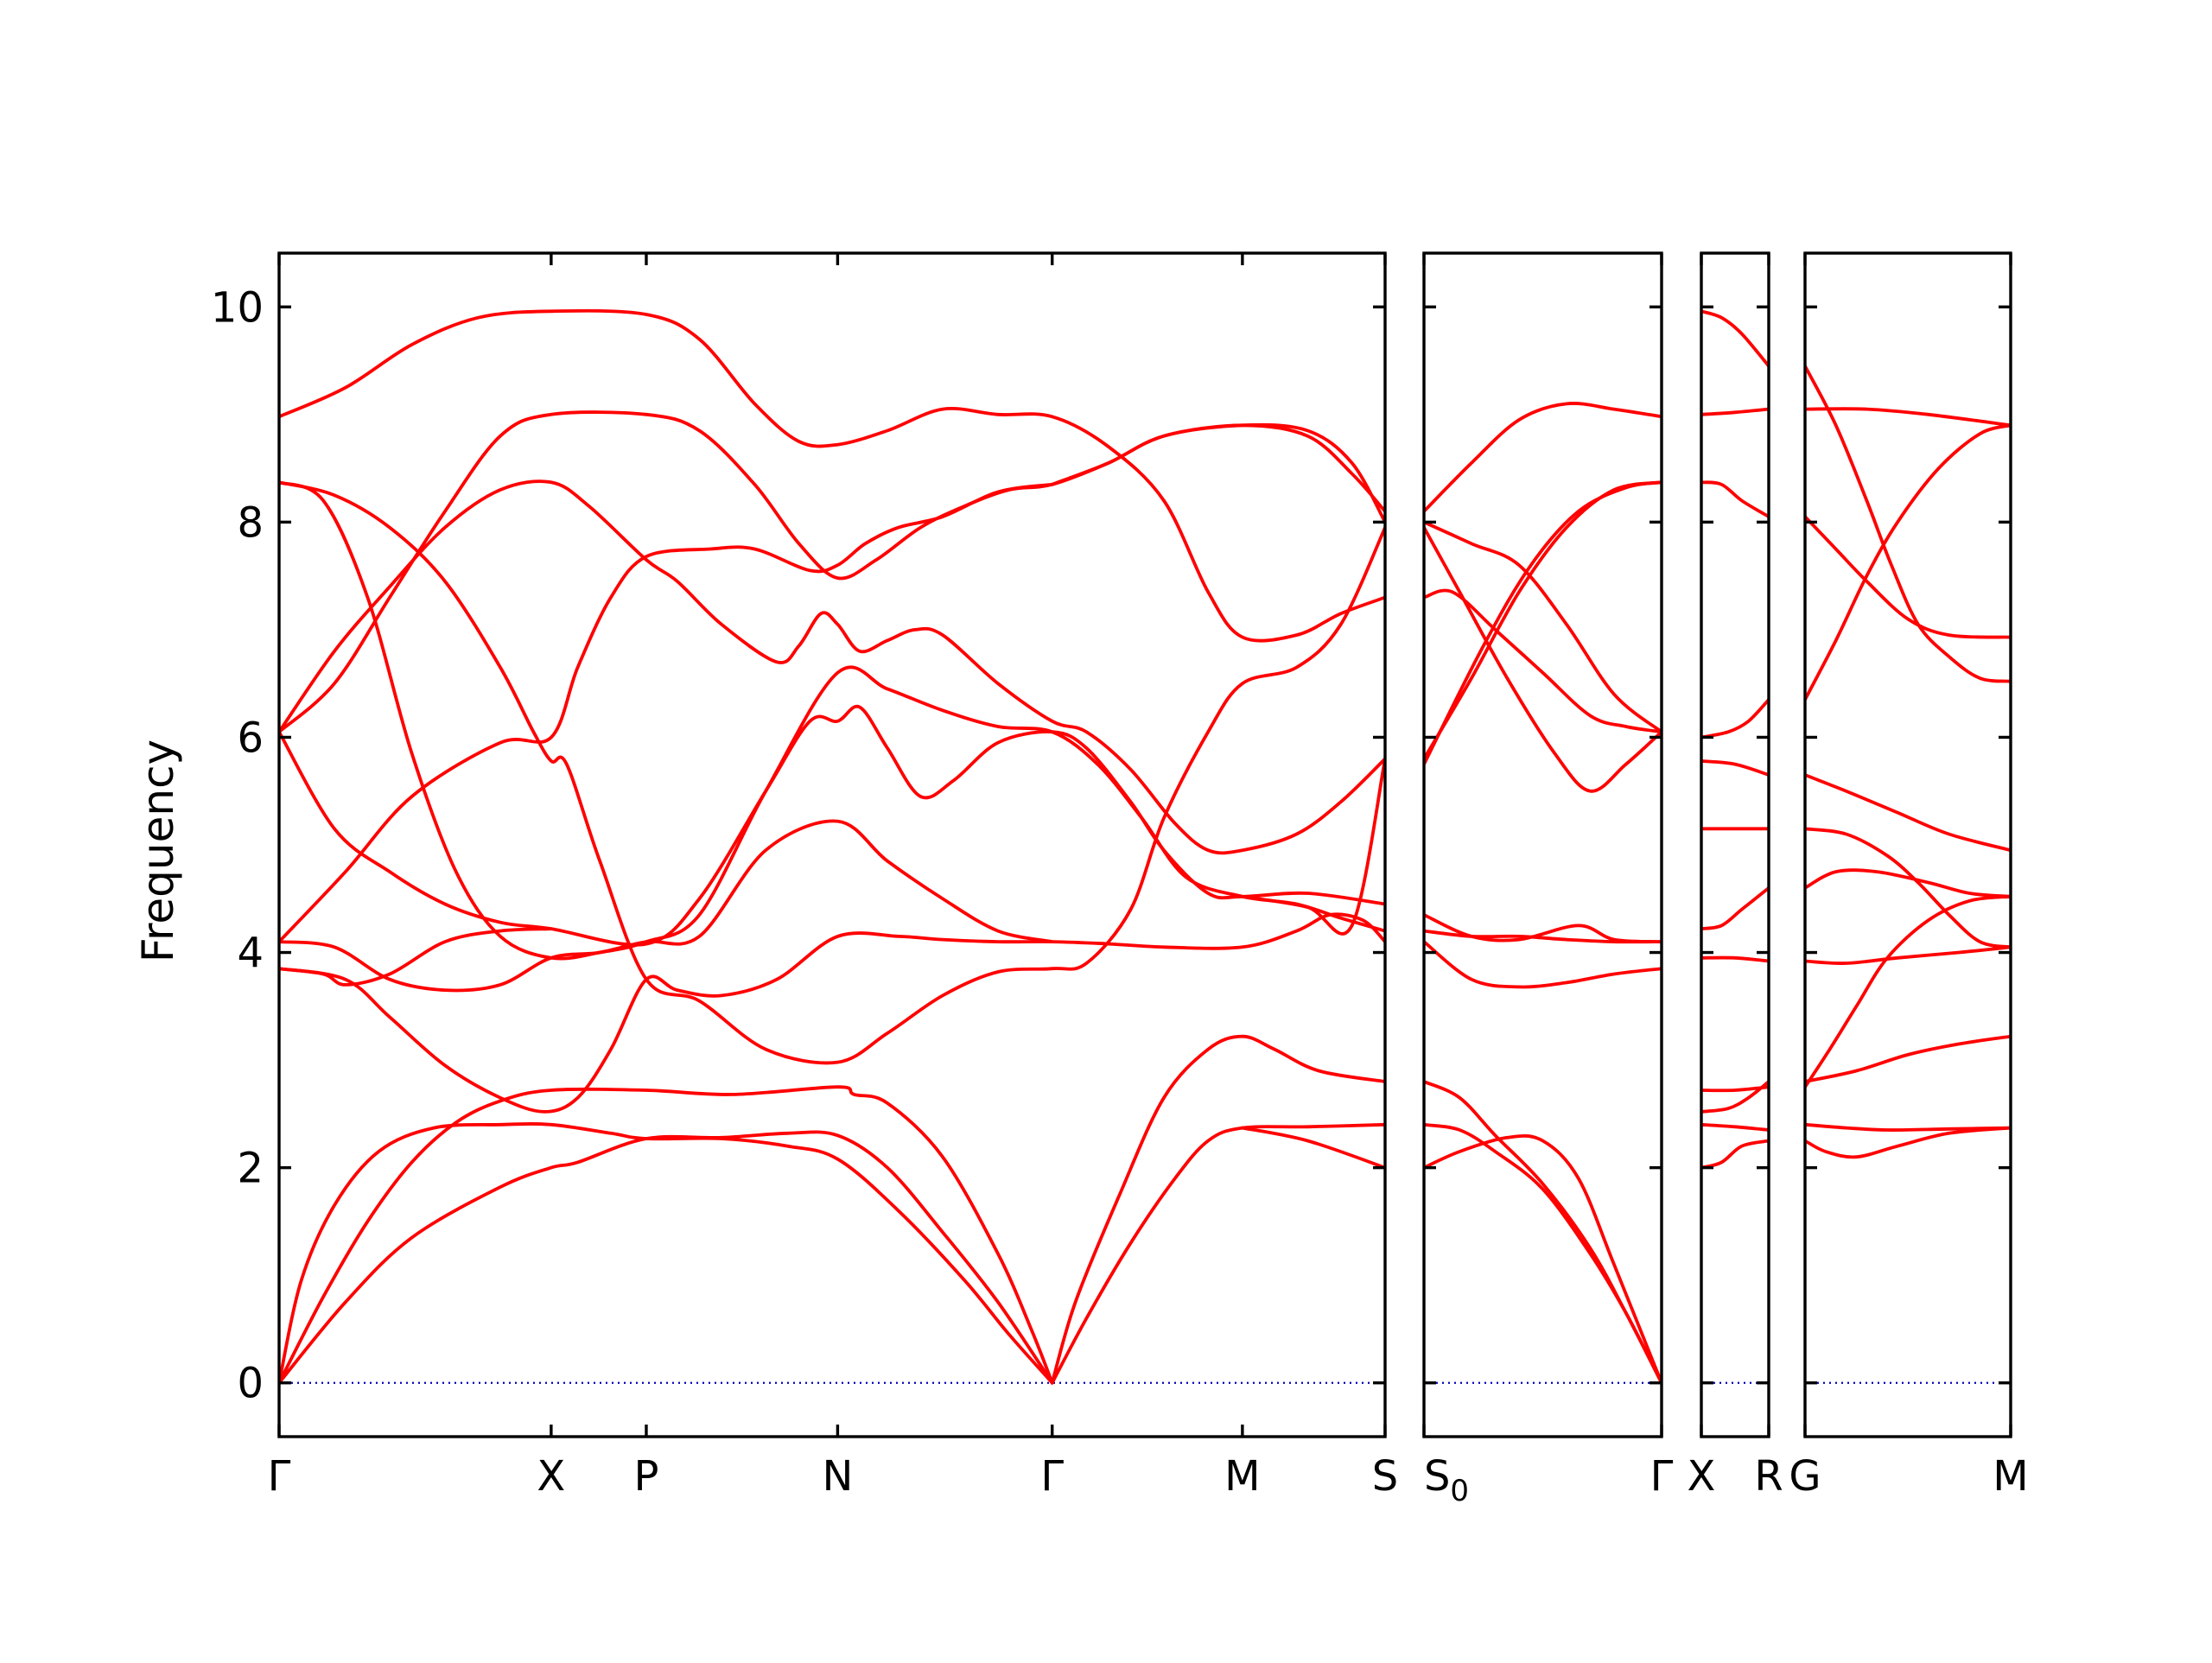  I want to click on y-tick-label: 0, so click(250, 1384).